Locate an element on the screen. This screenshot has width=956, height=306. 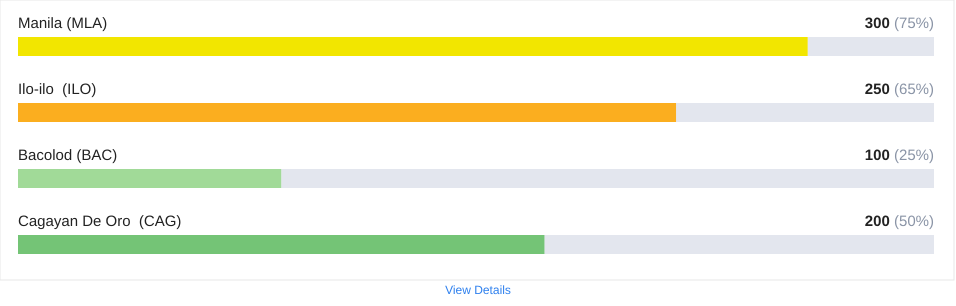
data-label: 200 (50%) is located at coordinates (899, 221).